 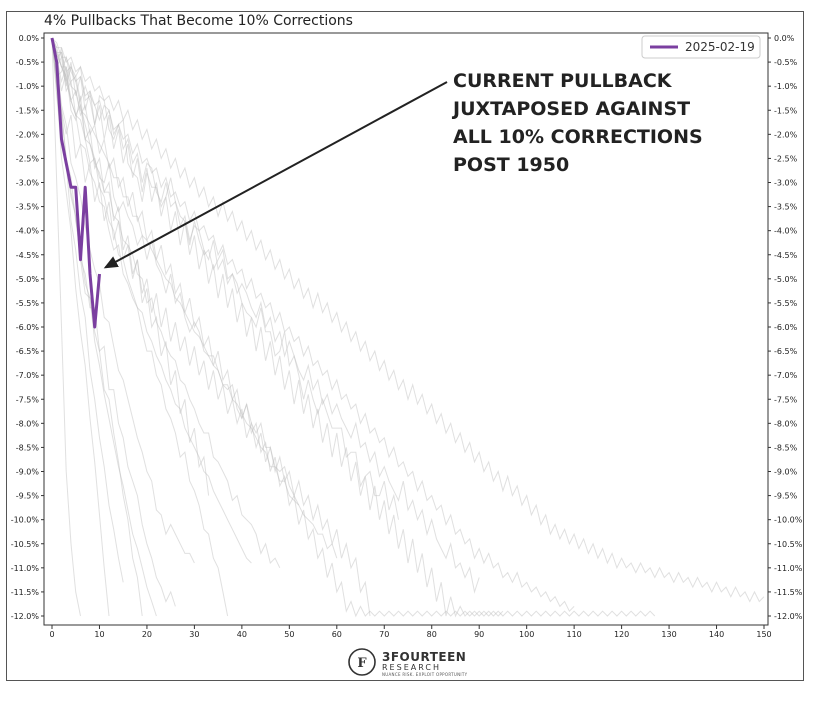 What do you see at coordinates (563, 81) in the screenshot?
I see `annotation-line-1: CURRENT PULLBACK` at bounding box center [563, 81].